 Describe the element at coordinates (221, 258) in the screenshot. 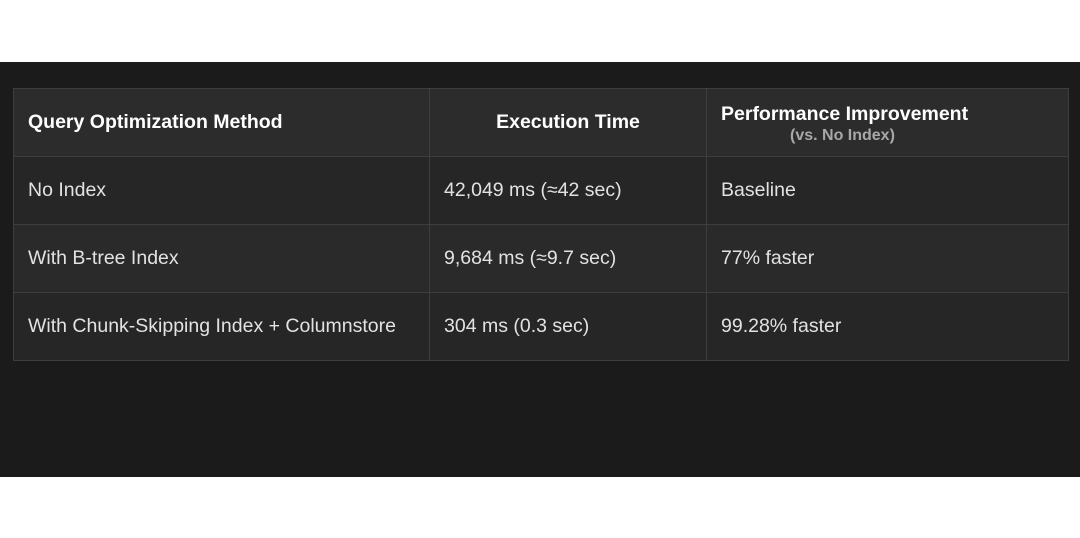

I see `cell-method: With B-tree Index` at that location.